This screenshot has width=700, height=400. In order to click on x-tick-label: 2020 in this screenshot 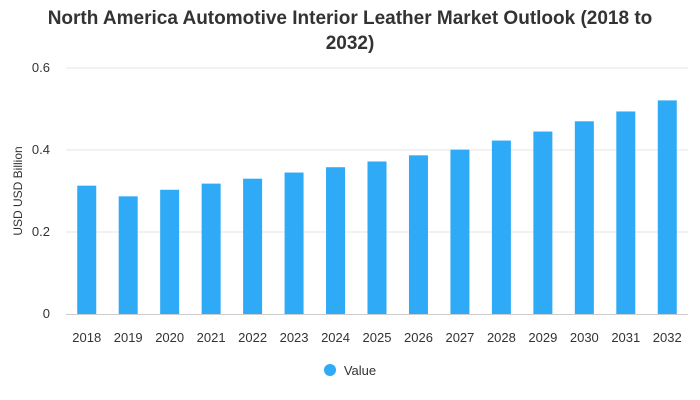, I will do `click(169, 337)`.